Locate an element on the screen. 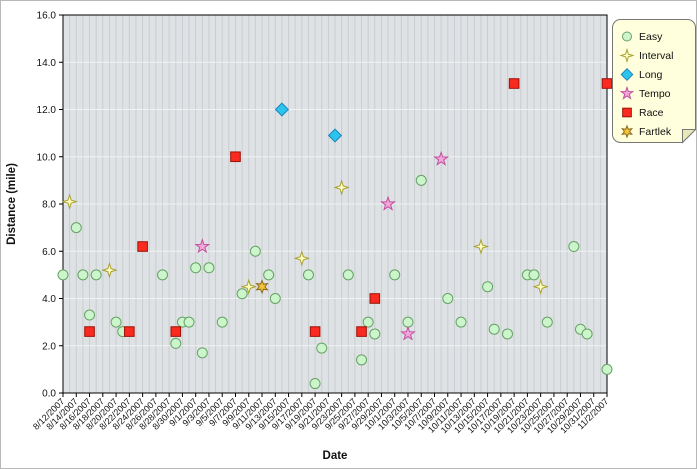  legend-label-race: Race is located at coordinates (651, 113).